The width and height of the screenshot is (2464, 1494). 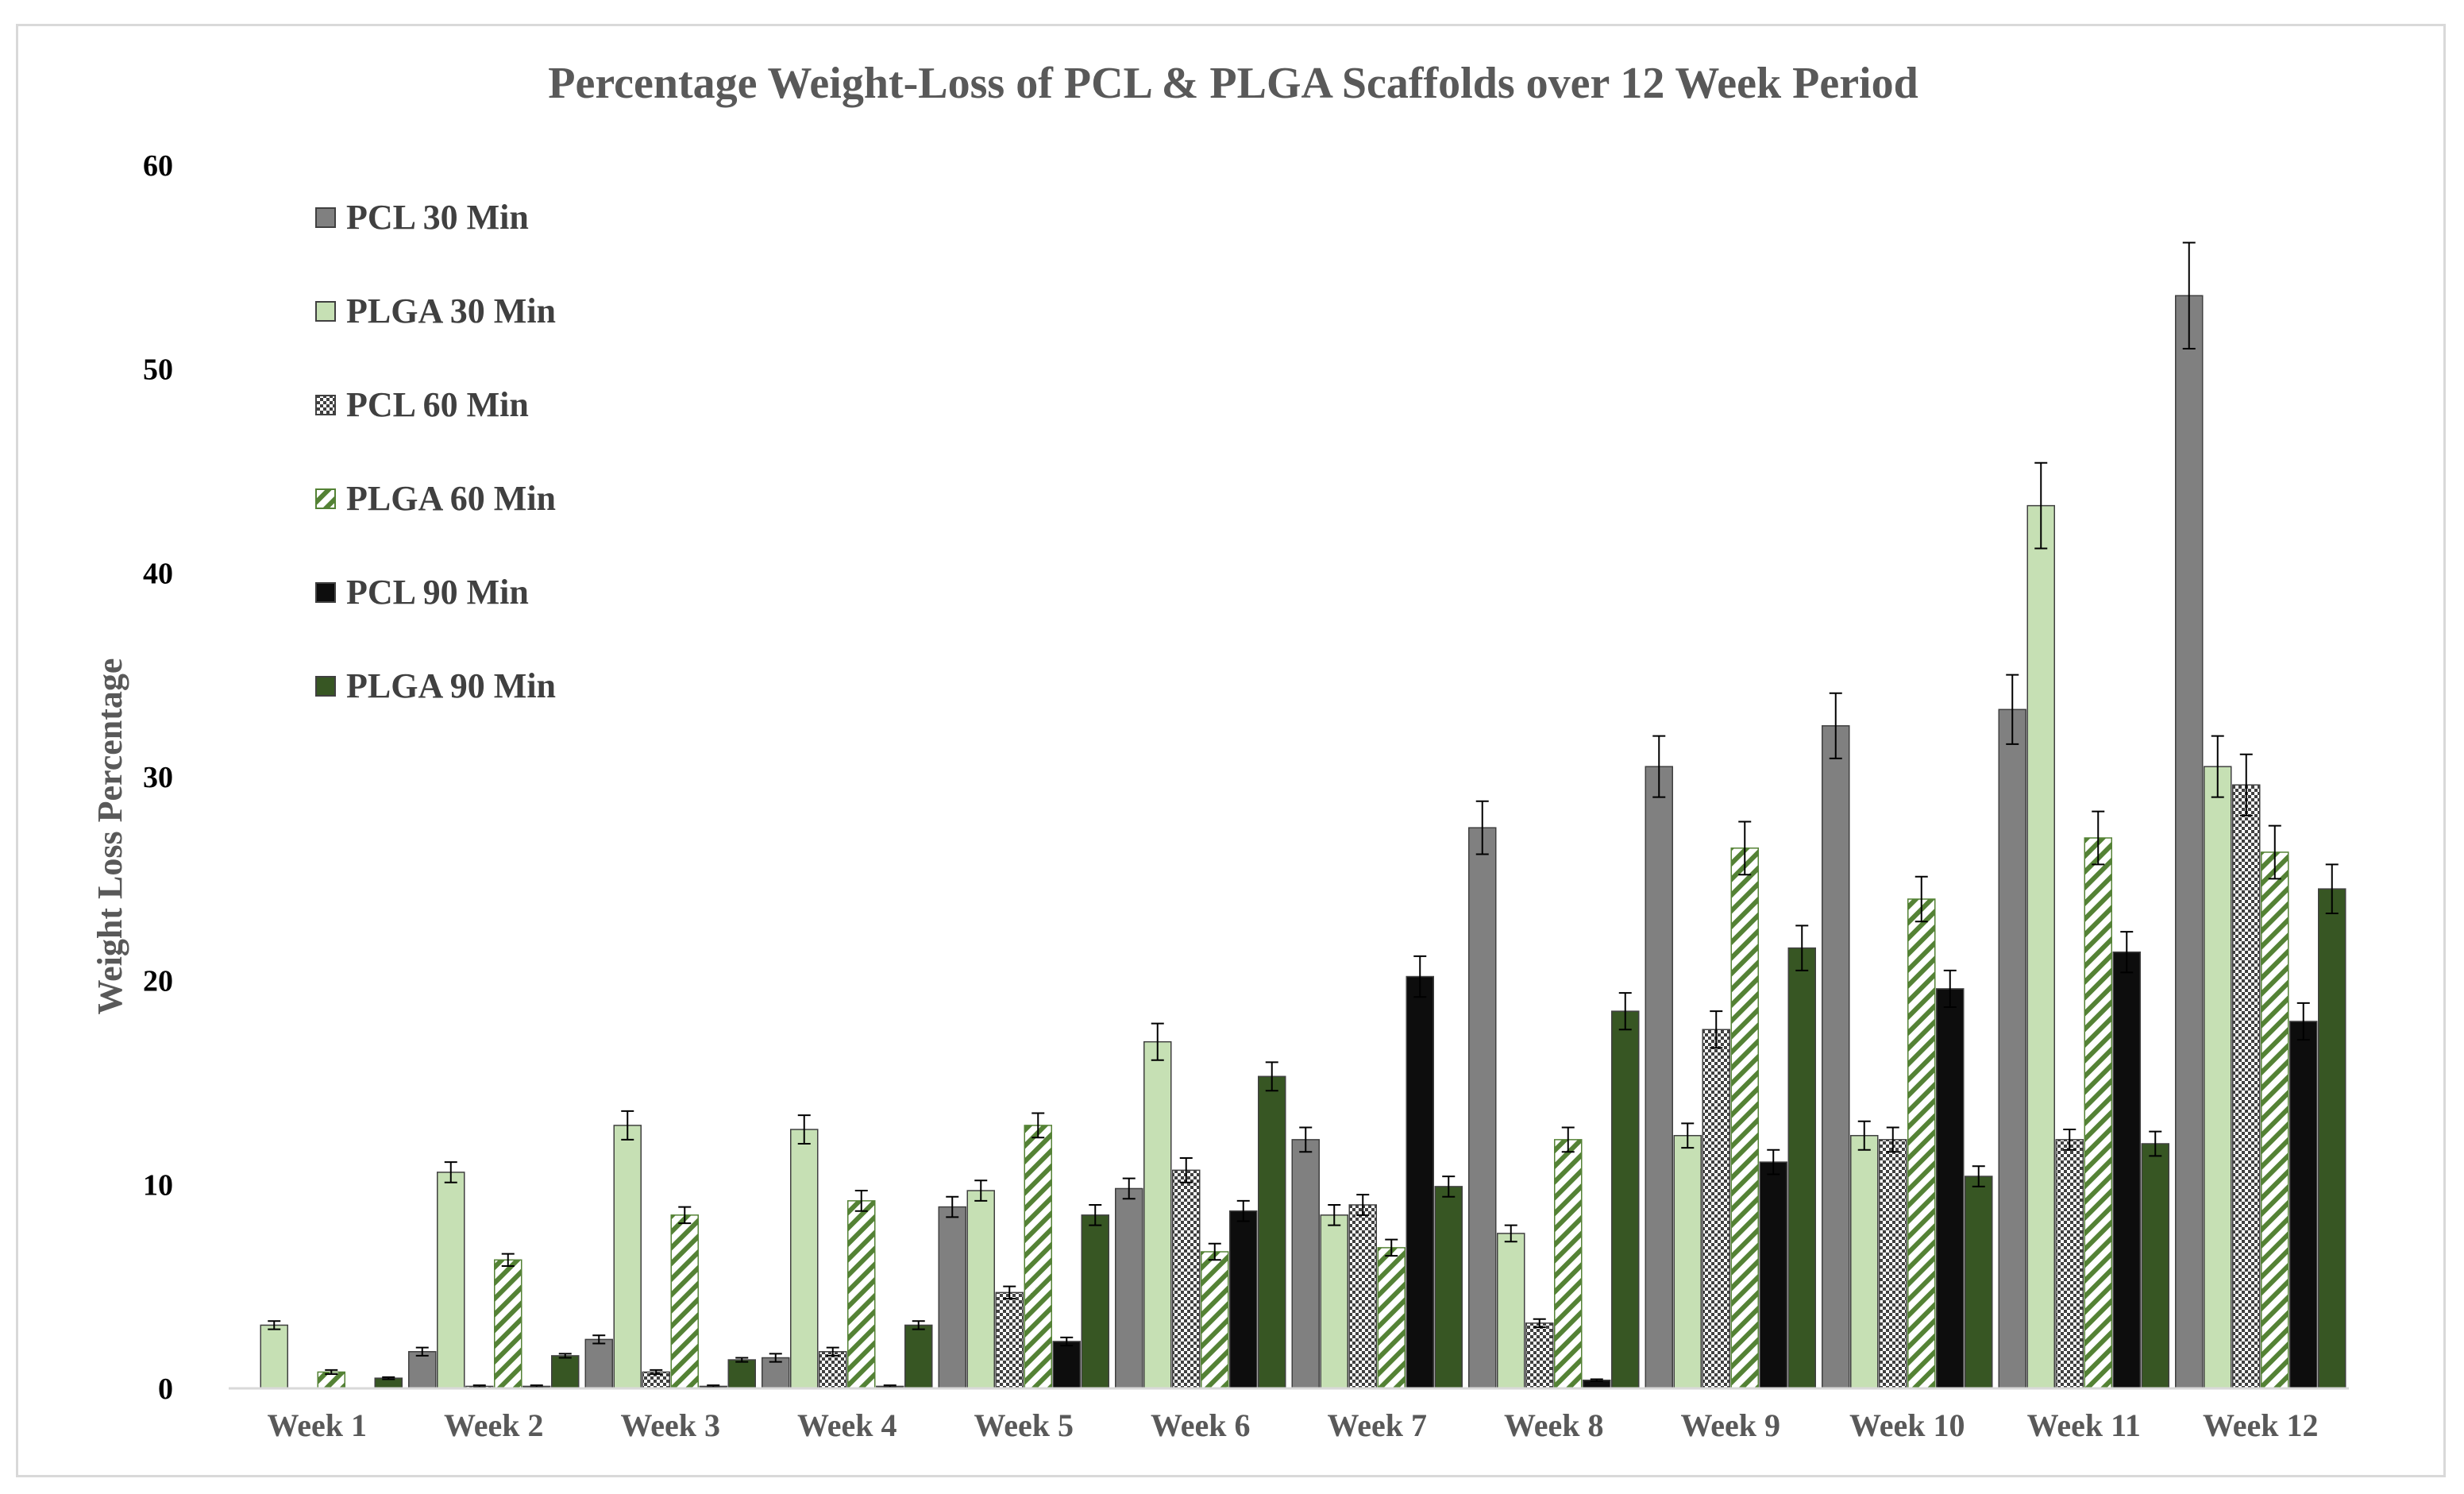 I want to click on x-category-label: Week 4, so click(x=847, y=1425).